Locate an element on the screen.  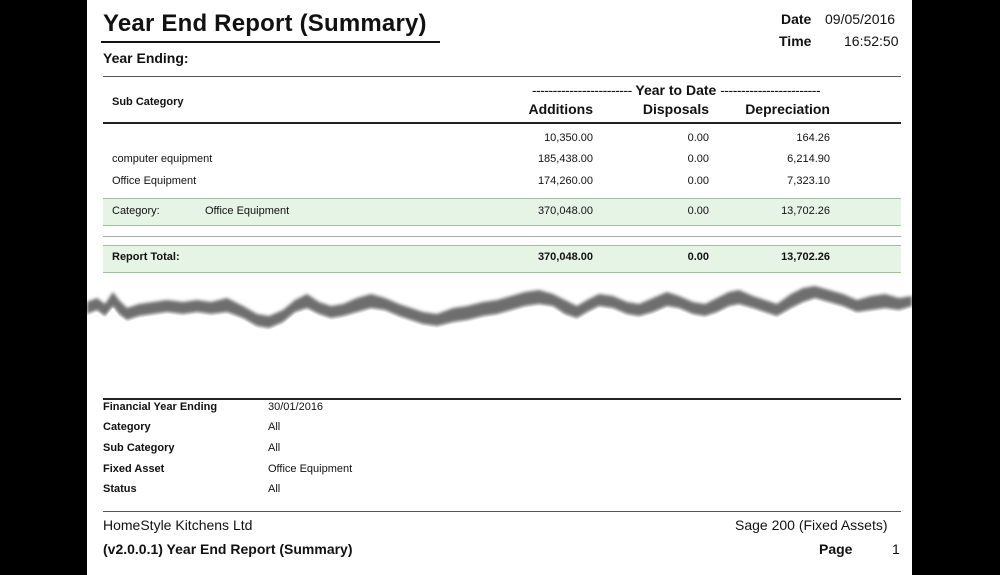
criteria-label-financial-year: Financial Year Ending is located at coordinates (160, 407).